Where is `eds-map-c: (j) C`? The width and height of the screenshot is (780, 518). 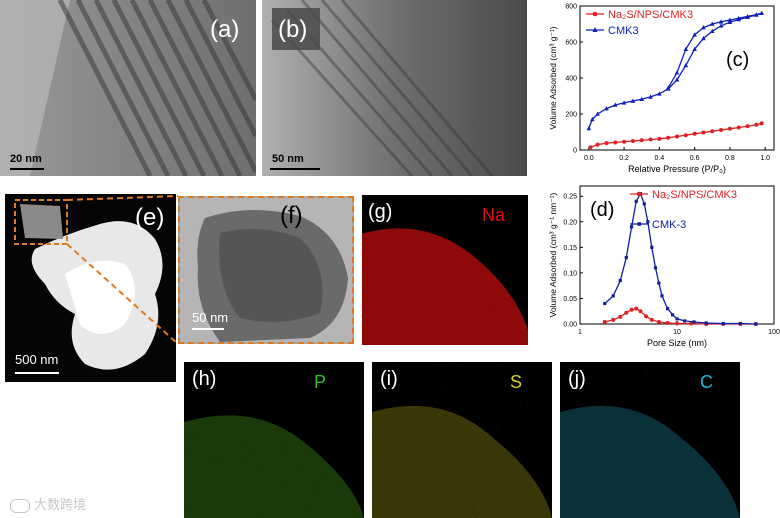
eds-map-c: (j) C is located at coordinates (650, 440).